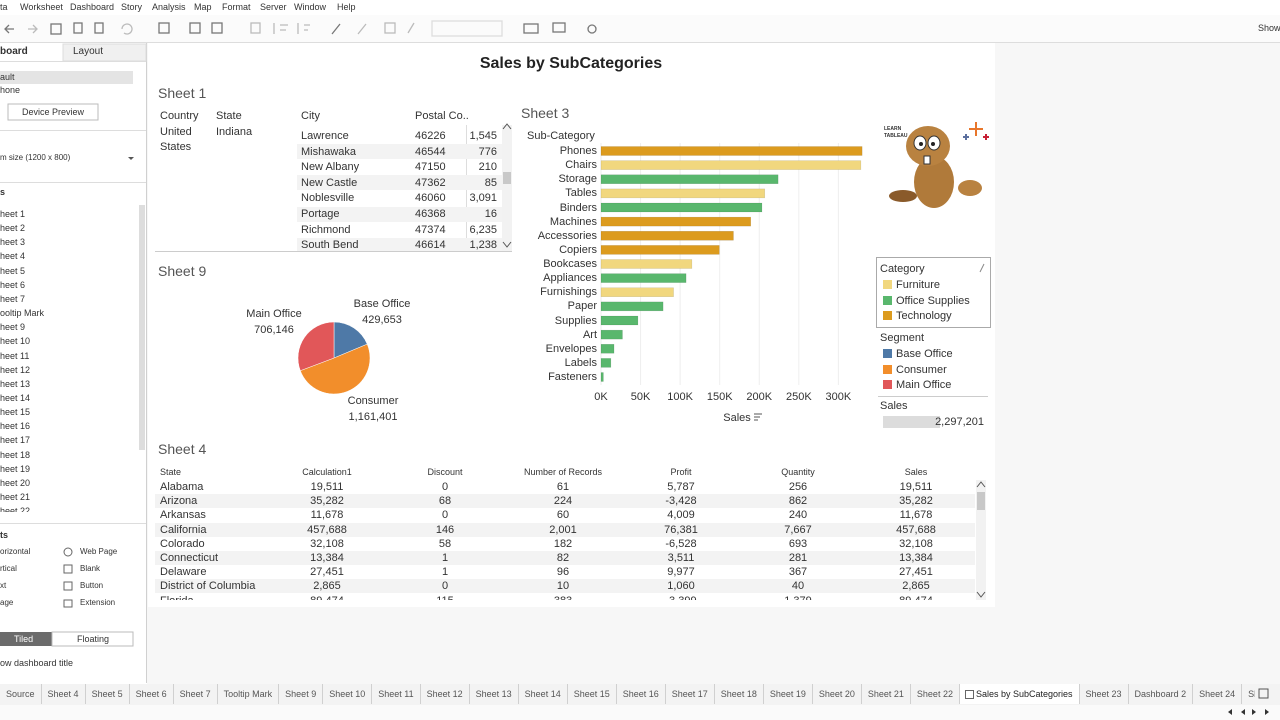  I want to click on menu-item: Worksheet, so click(41, 7).